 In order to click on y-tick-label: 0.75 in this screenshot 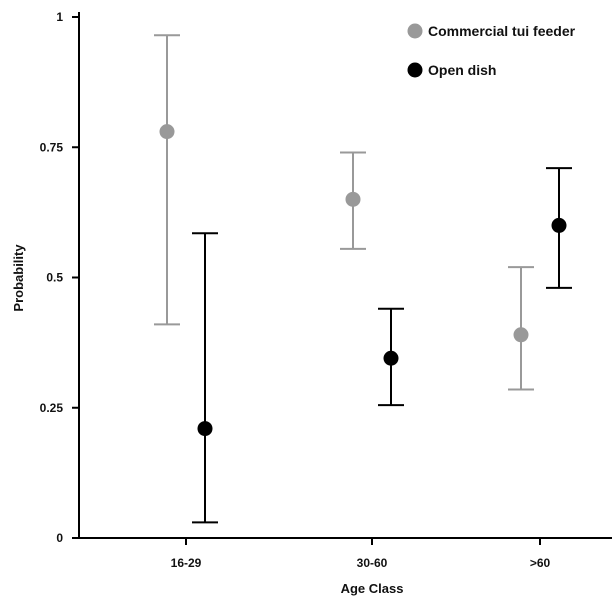, I will do `click(52, 147)`.